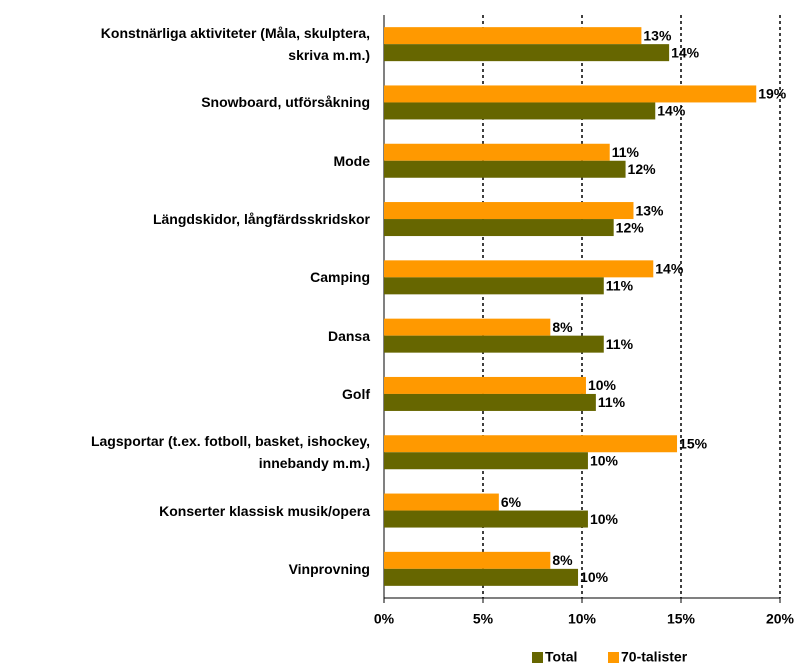 The width and height of the screenshot is (798, 666). I want to click on category-label: Dansa, so click(348, 335).